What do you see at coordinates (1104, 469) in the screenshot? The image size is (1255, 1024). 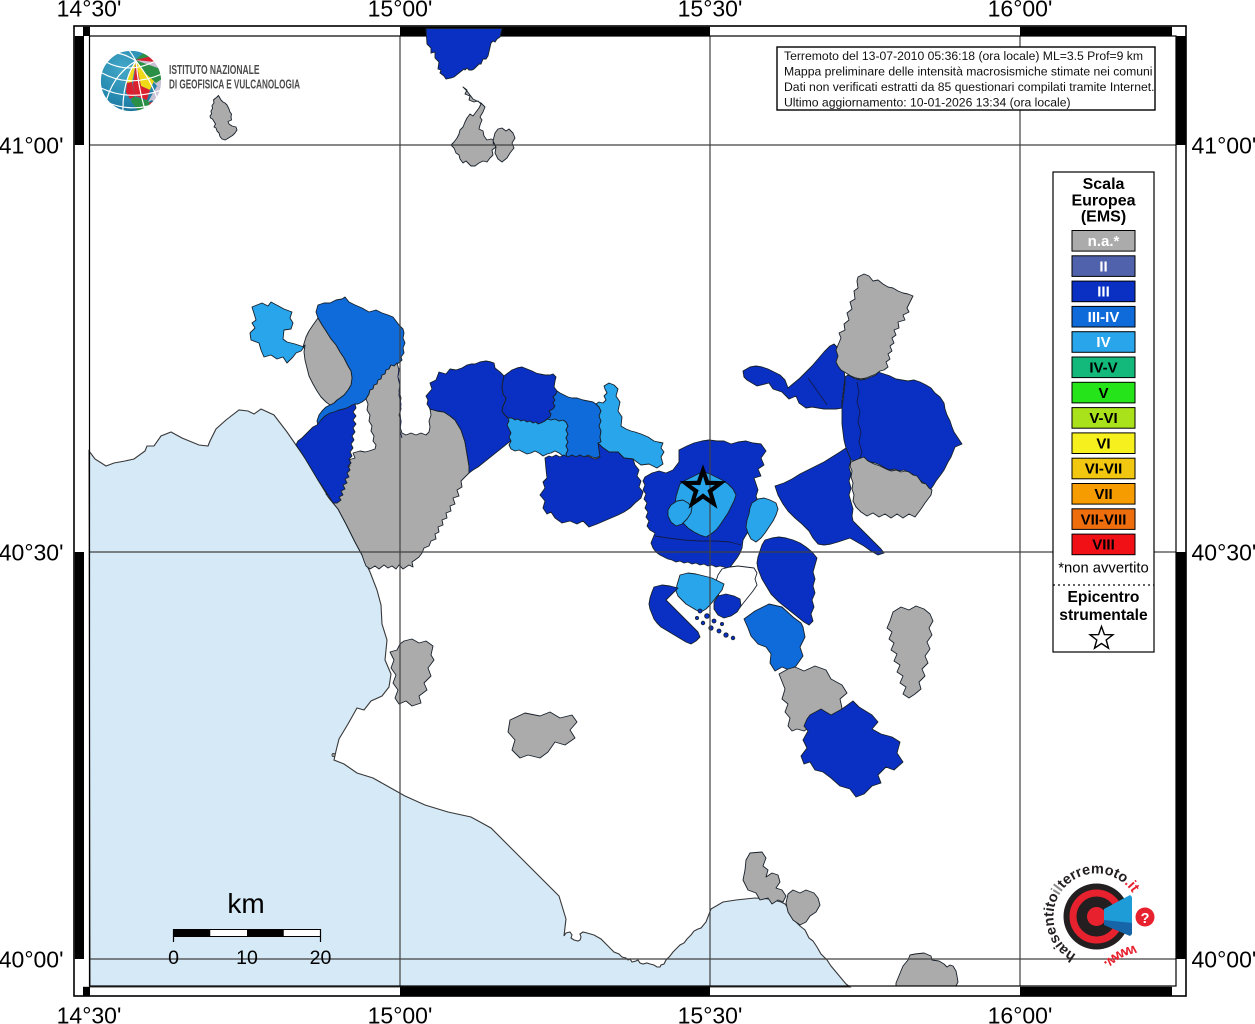 I see `svg-text: VI-VII` at bounding box center [1104, 469].